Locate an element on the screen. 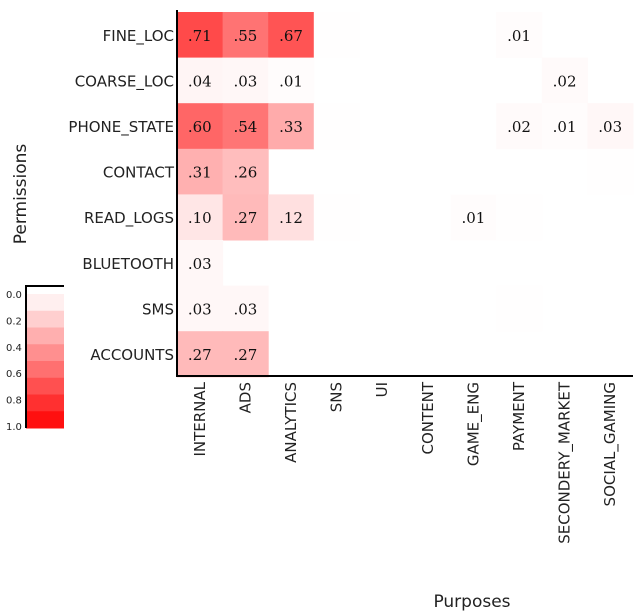 The height and width of the screenshot is (615, 634). cell-value-label: .54 is located at coordinates (245, 127).